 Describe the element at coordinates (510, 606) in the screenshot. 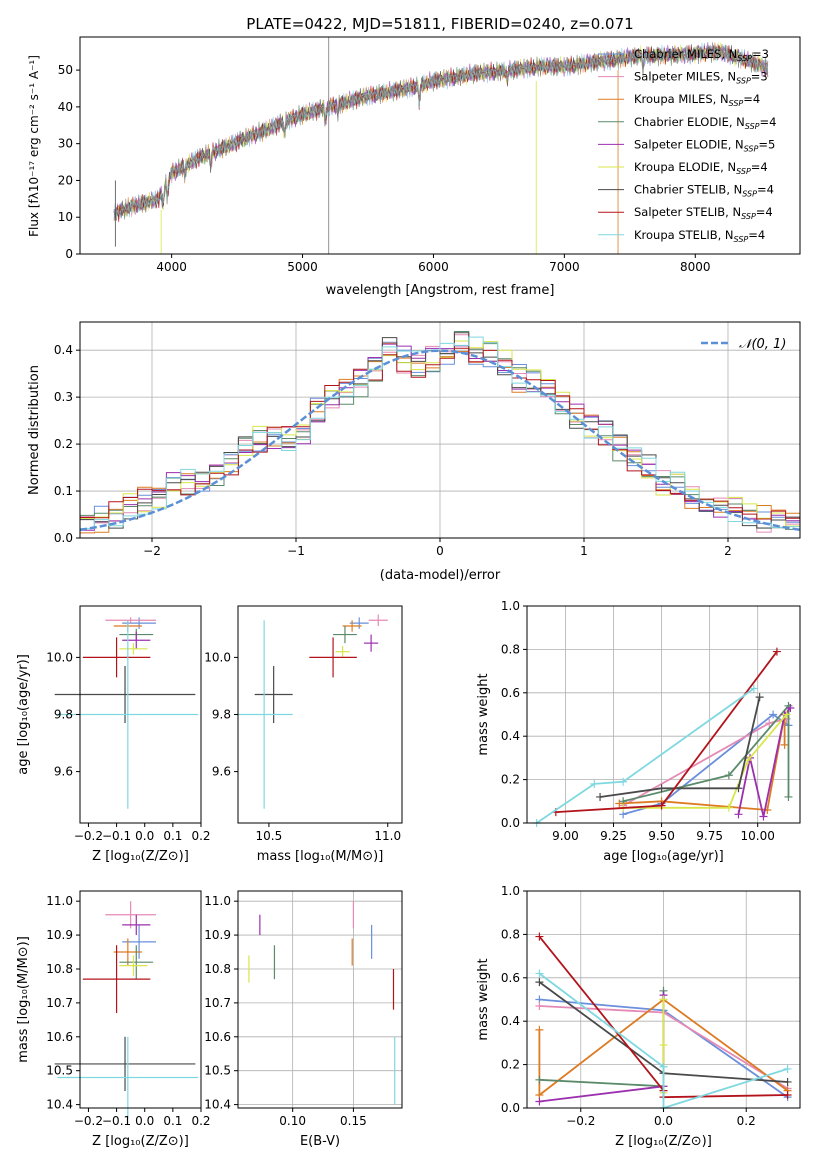

I see `panel-y-label: 1.0` at that location.